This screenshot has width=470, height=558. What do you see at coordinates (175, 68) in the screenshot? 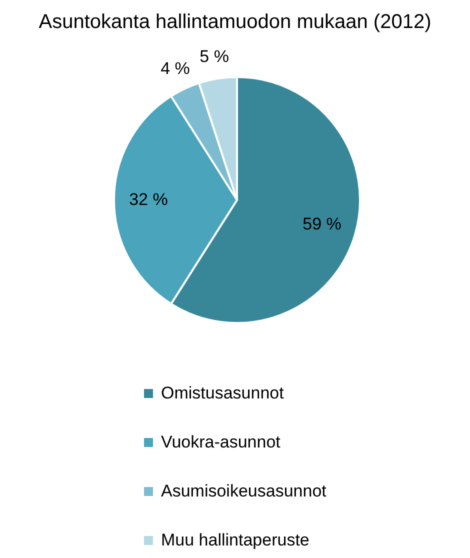
I see `data-label: 4 %` at bounding box center [175, 68].